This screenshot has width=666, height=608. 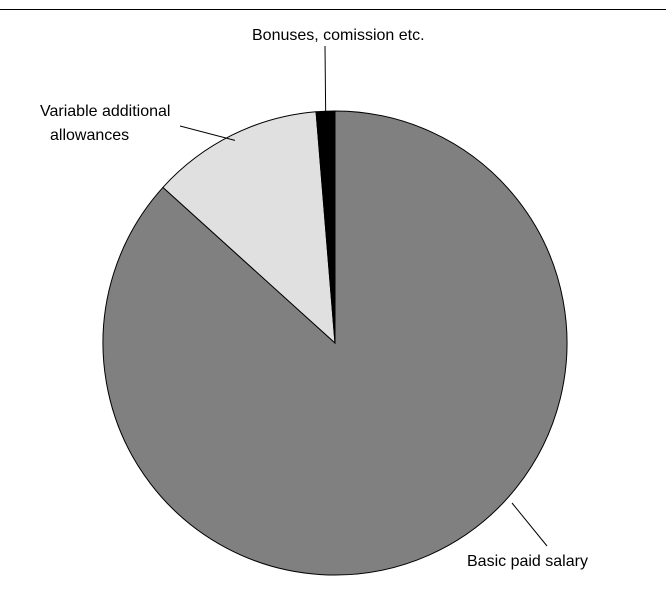 What do you see at coordinates (325, 80) in the screenshot?
I see `leader-line-bonuses` at bounding box center [325, 80].